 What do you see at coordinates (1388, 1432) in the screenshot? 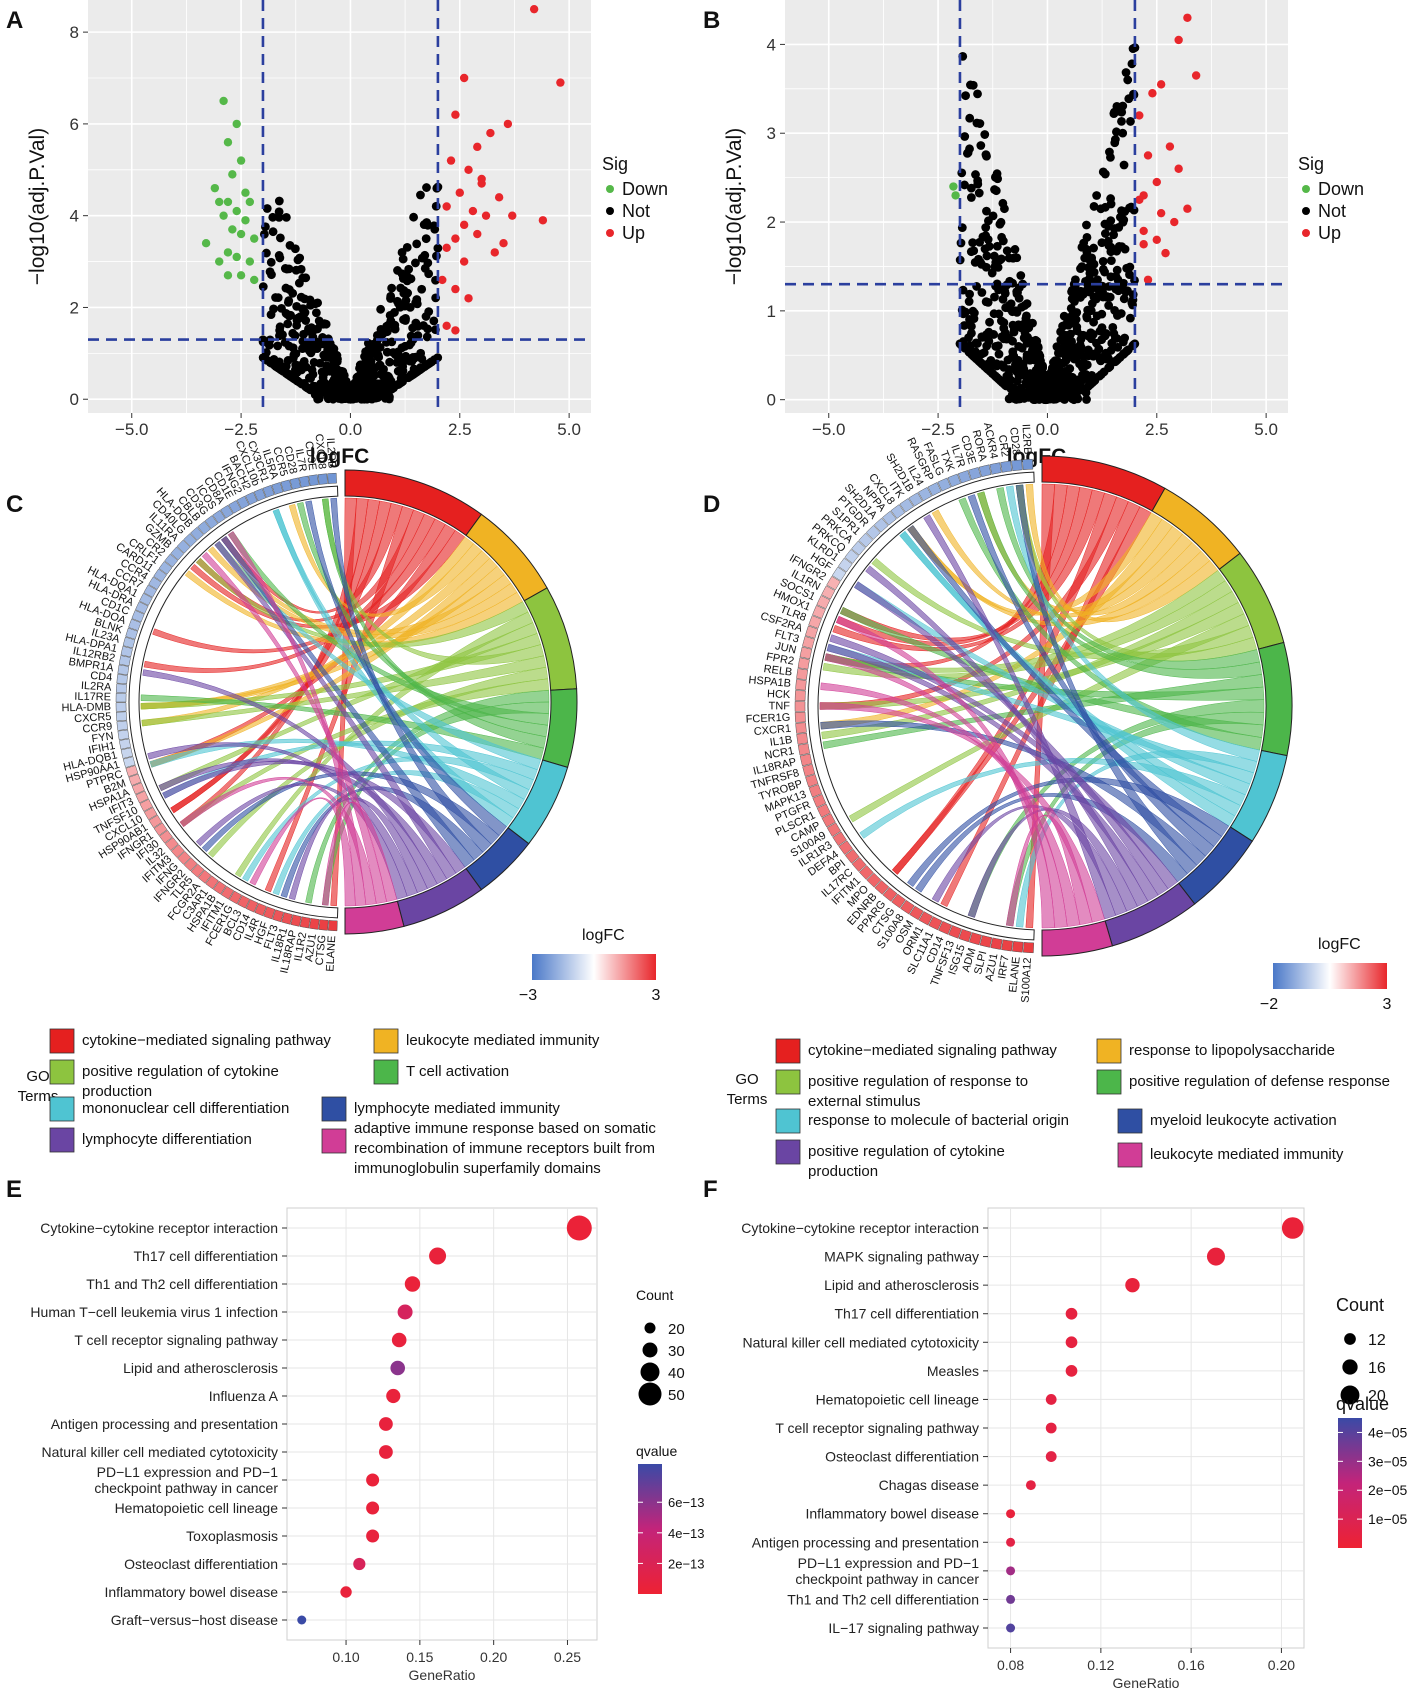
I see `legend-label: 4e−05` at bounding box center [1388, 1432].